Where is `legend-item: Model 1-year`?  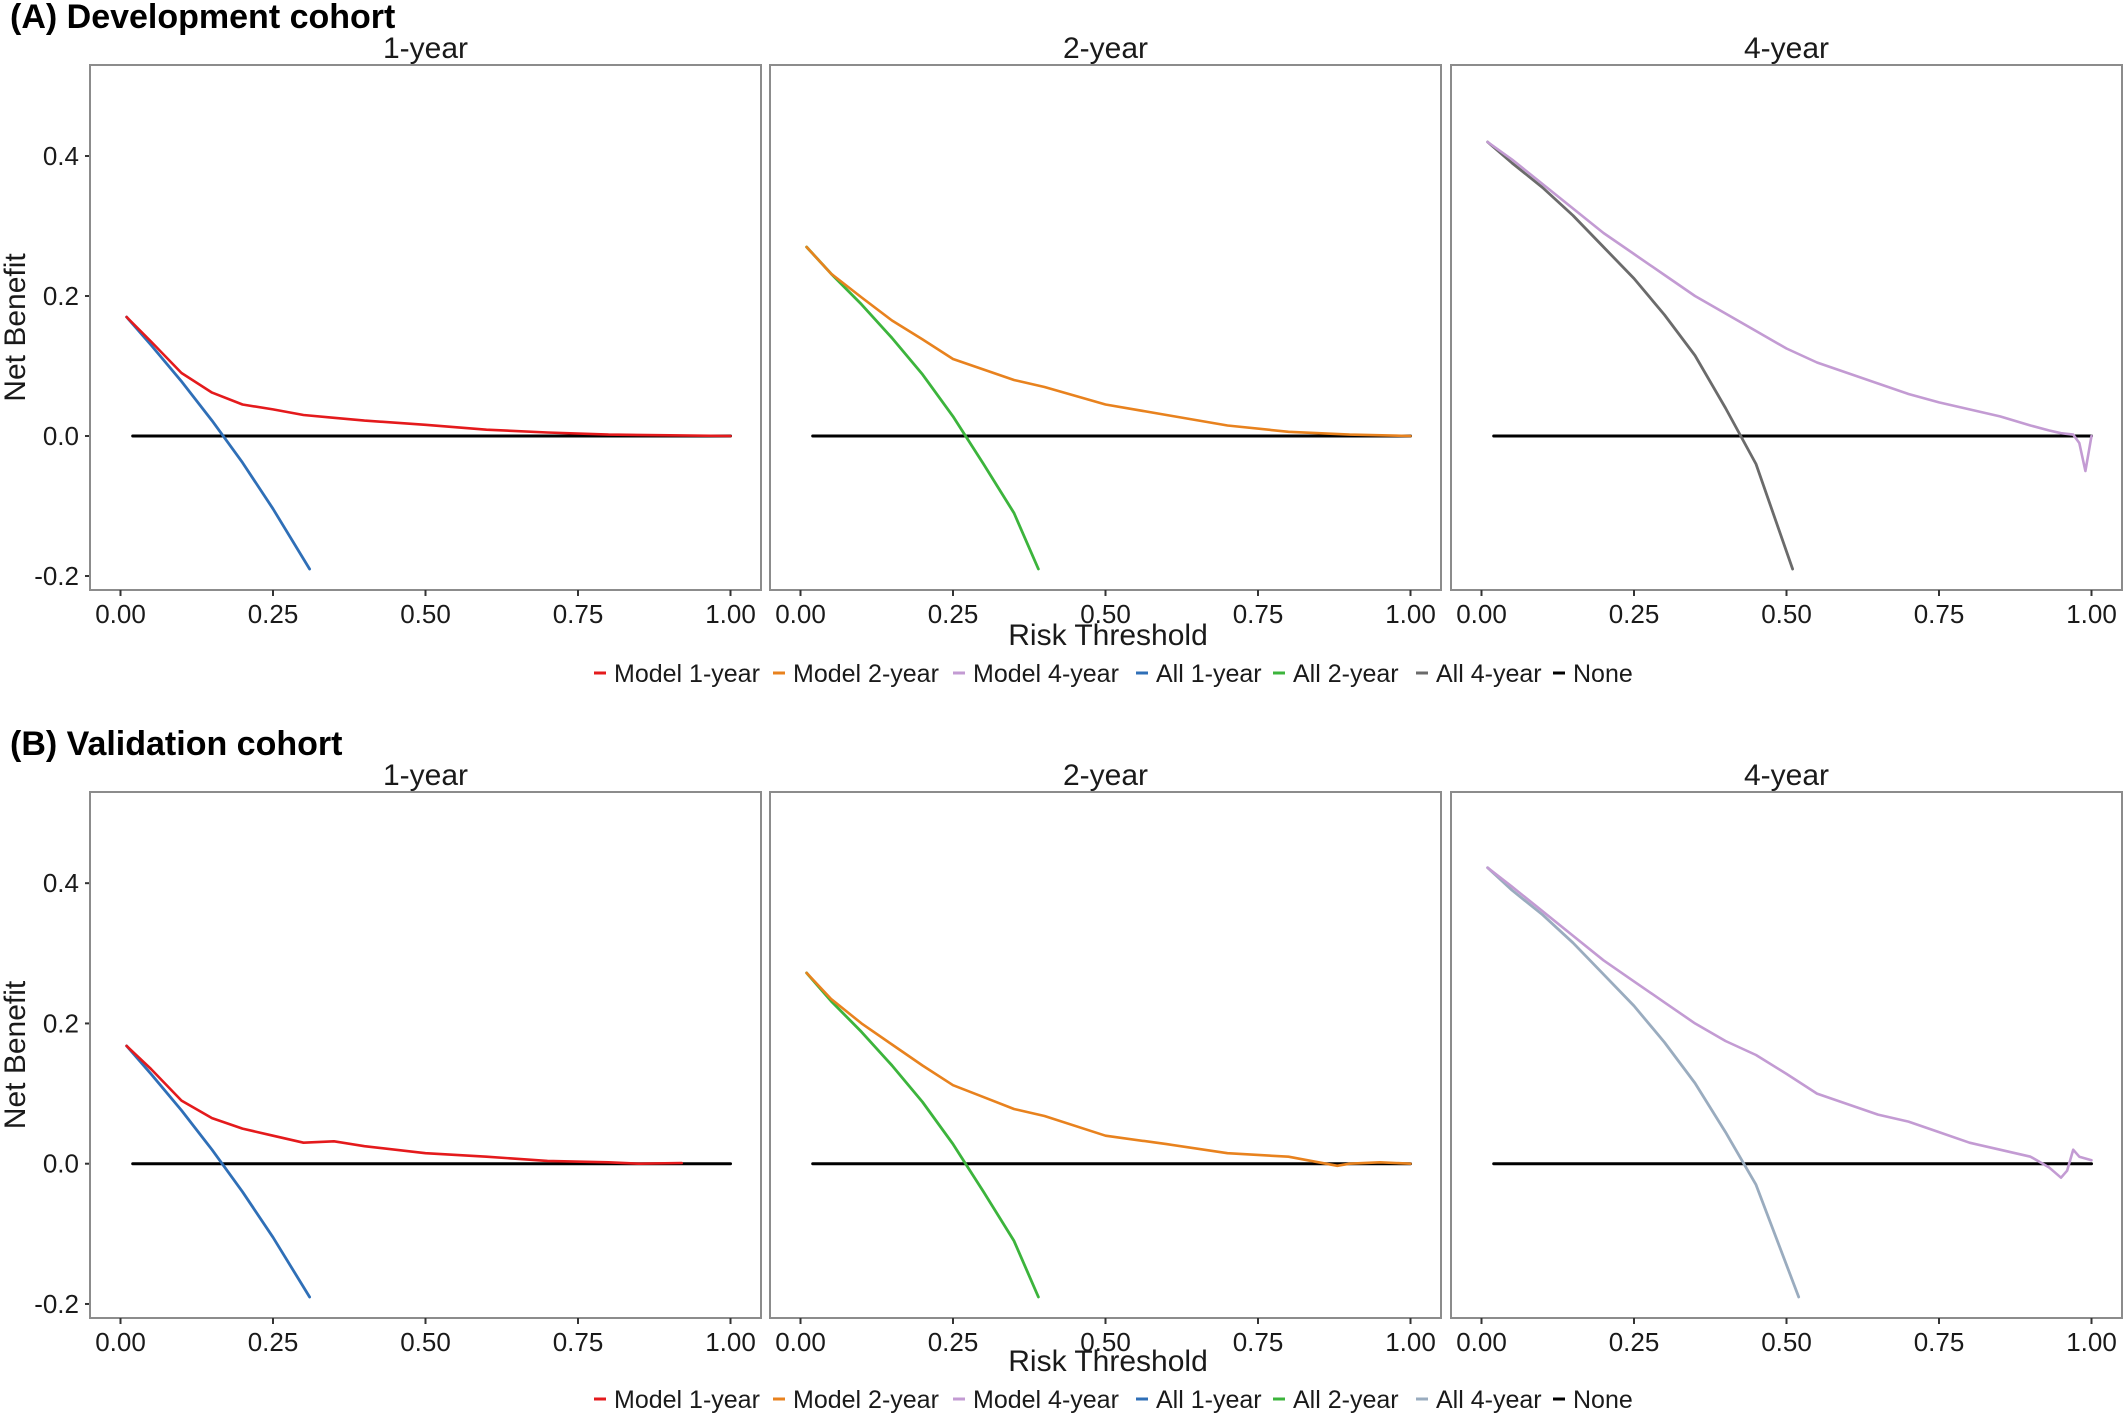
legend-item: Model 1-year is located at coordinates (677, 1400).